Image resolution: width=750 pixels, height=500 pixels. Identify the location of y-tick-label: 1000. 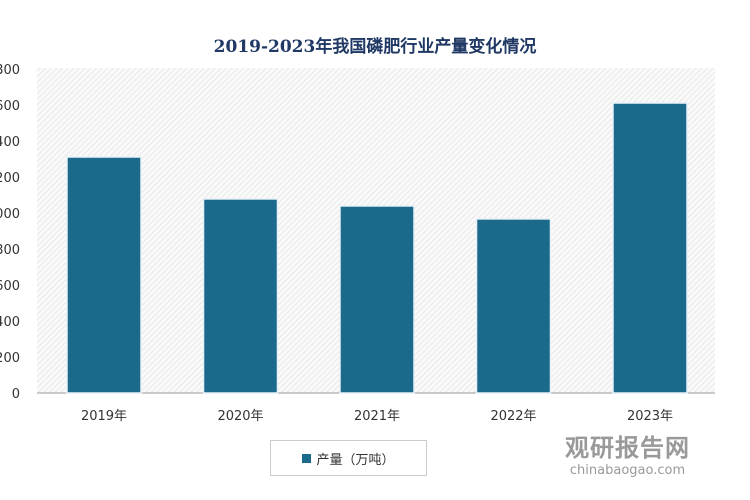
(10, 214).